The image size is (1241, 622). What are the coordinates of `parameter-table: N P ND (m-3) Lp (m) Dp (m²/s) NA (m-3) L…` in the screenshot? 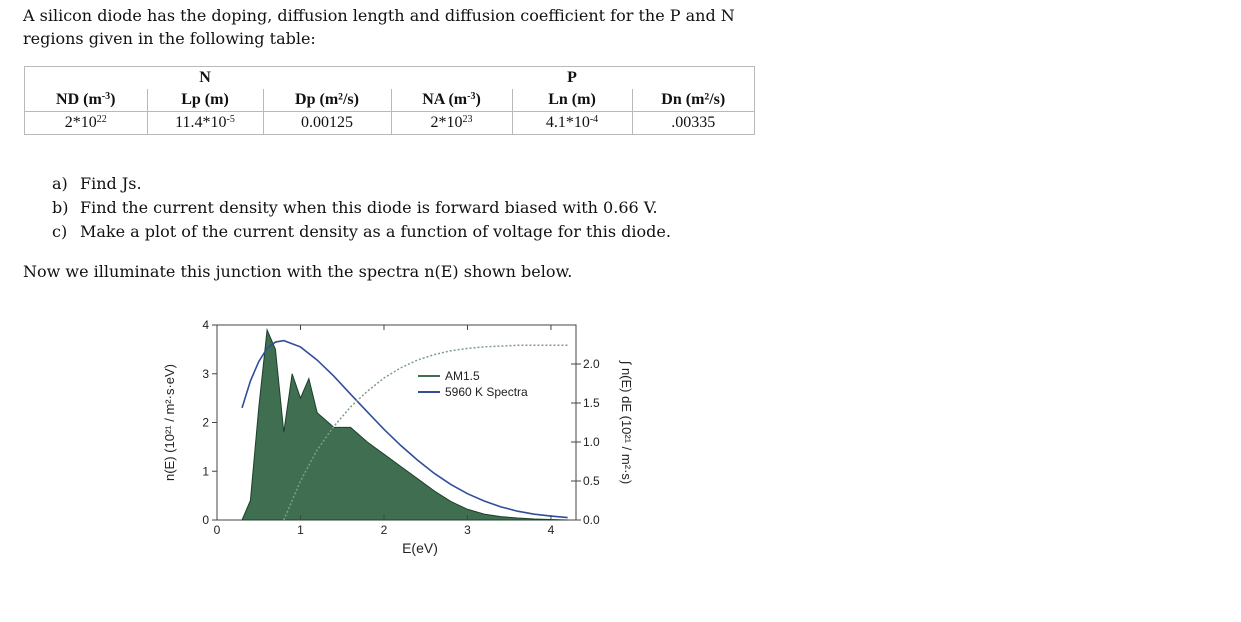 It's located at (389, 100).